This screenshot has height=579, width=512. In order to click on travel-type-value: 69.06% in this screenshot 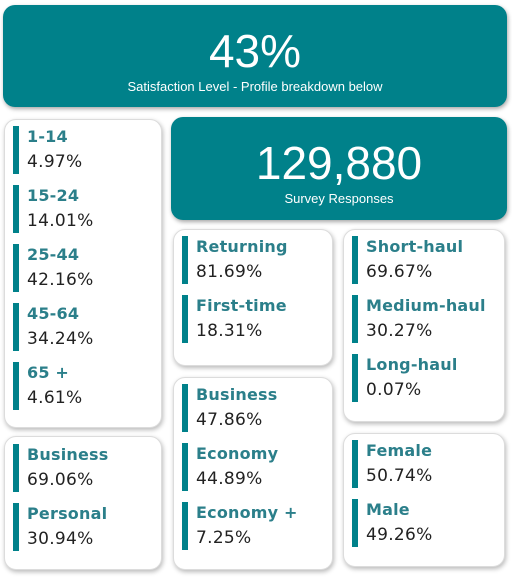, I will do `click(60, 480)`.